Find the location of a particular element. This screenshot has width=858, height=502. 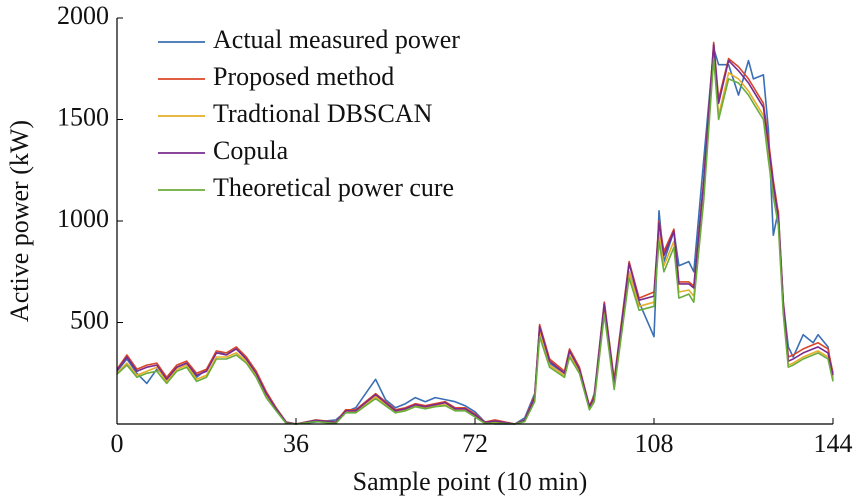

y-tick-label: 2000 is located at coordinates (83, 15).